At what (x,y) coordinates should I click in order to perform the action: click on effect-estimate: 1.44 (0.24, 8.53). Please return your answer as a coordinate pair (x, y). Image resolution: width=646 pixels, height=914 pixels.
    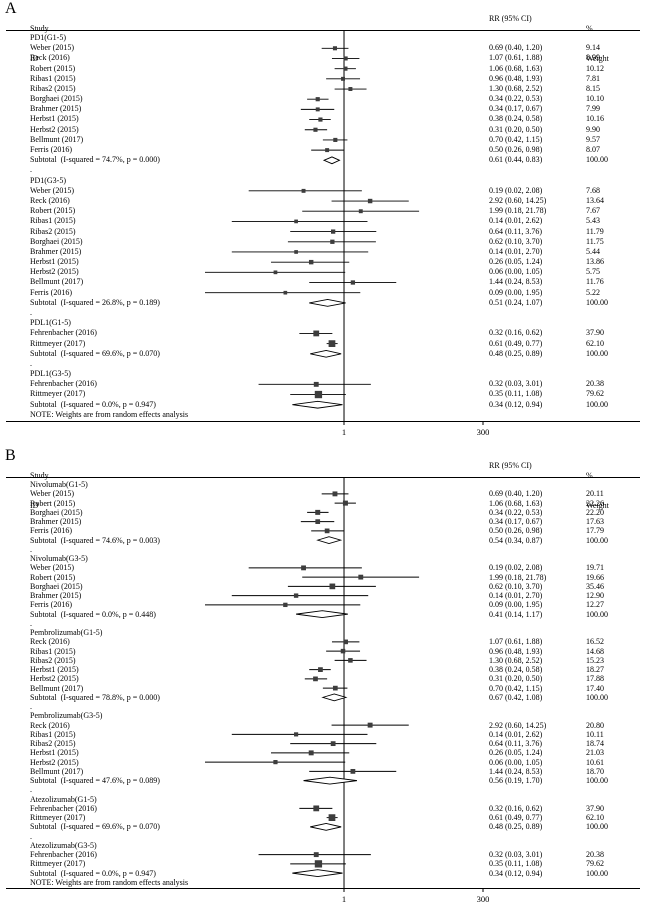
    Looking at the image, I should click on (516, 282).